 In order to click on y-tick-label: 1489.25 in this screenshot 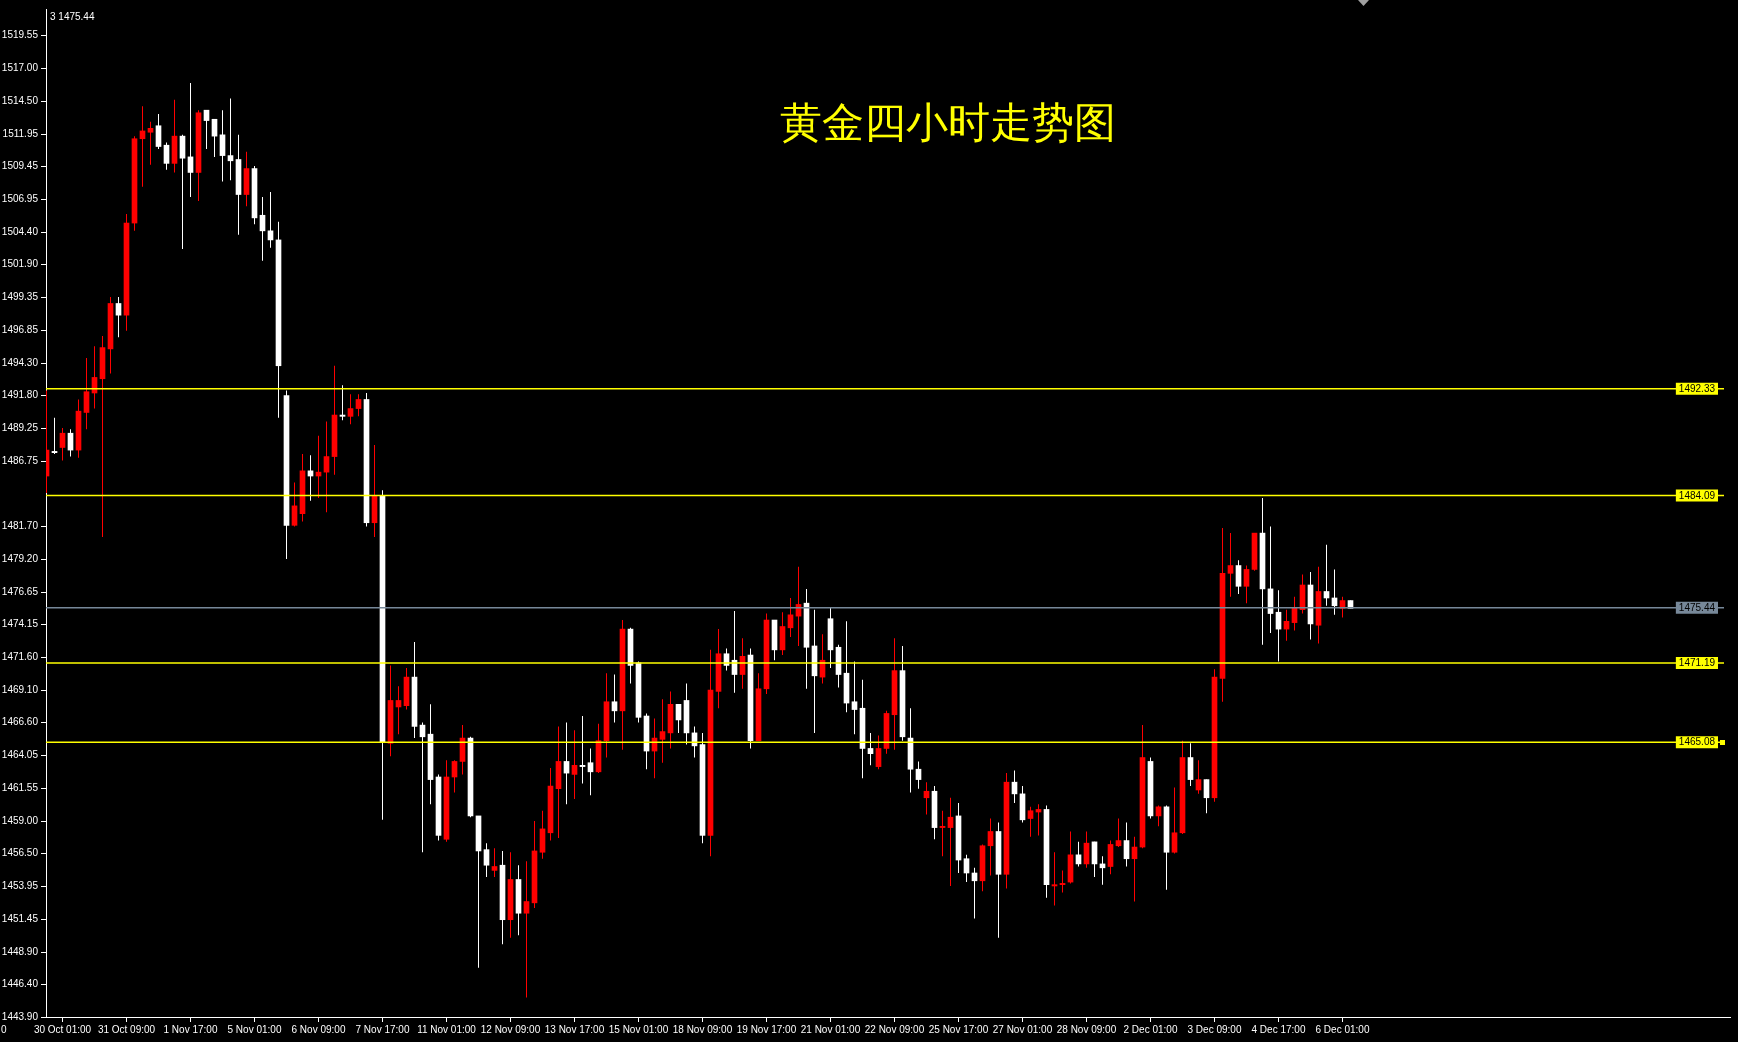, I will do `click(20, 428)`.